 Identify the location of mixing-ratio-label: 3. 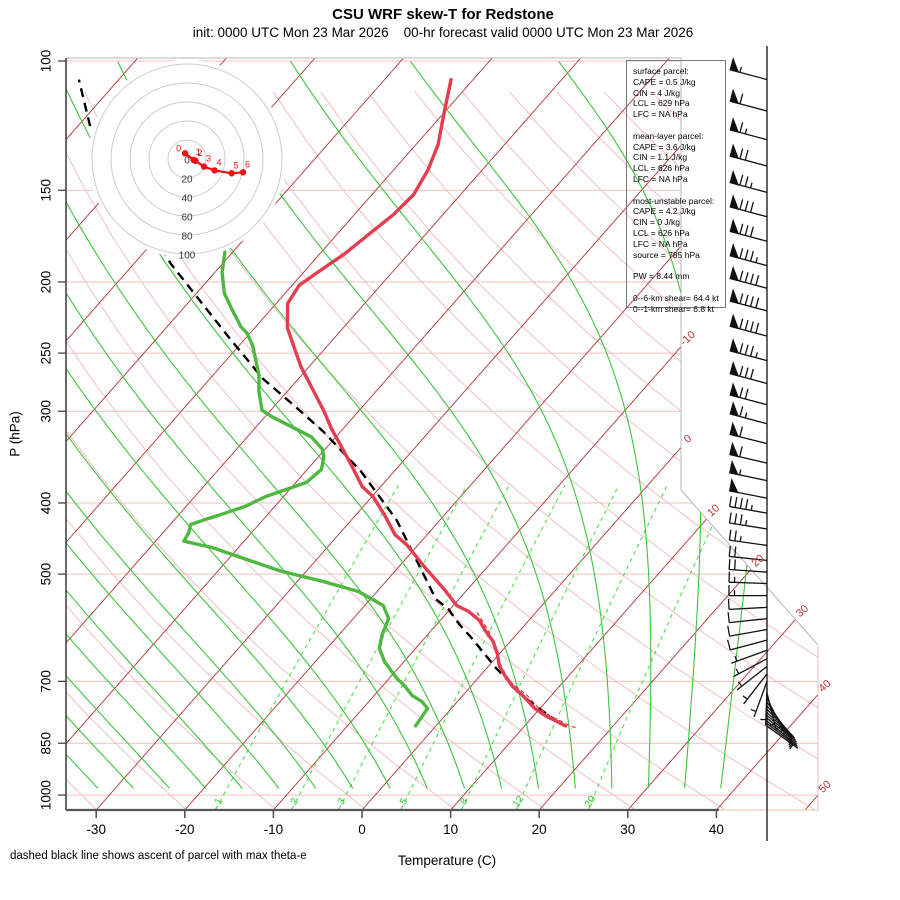
(342, 801).